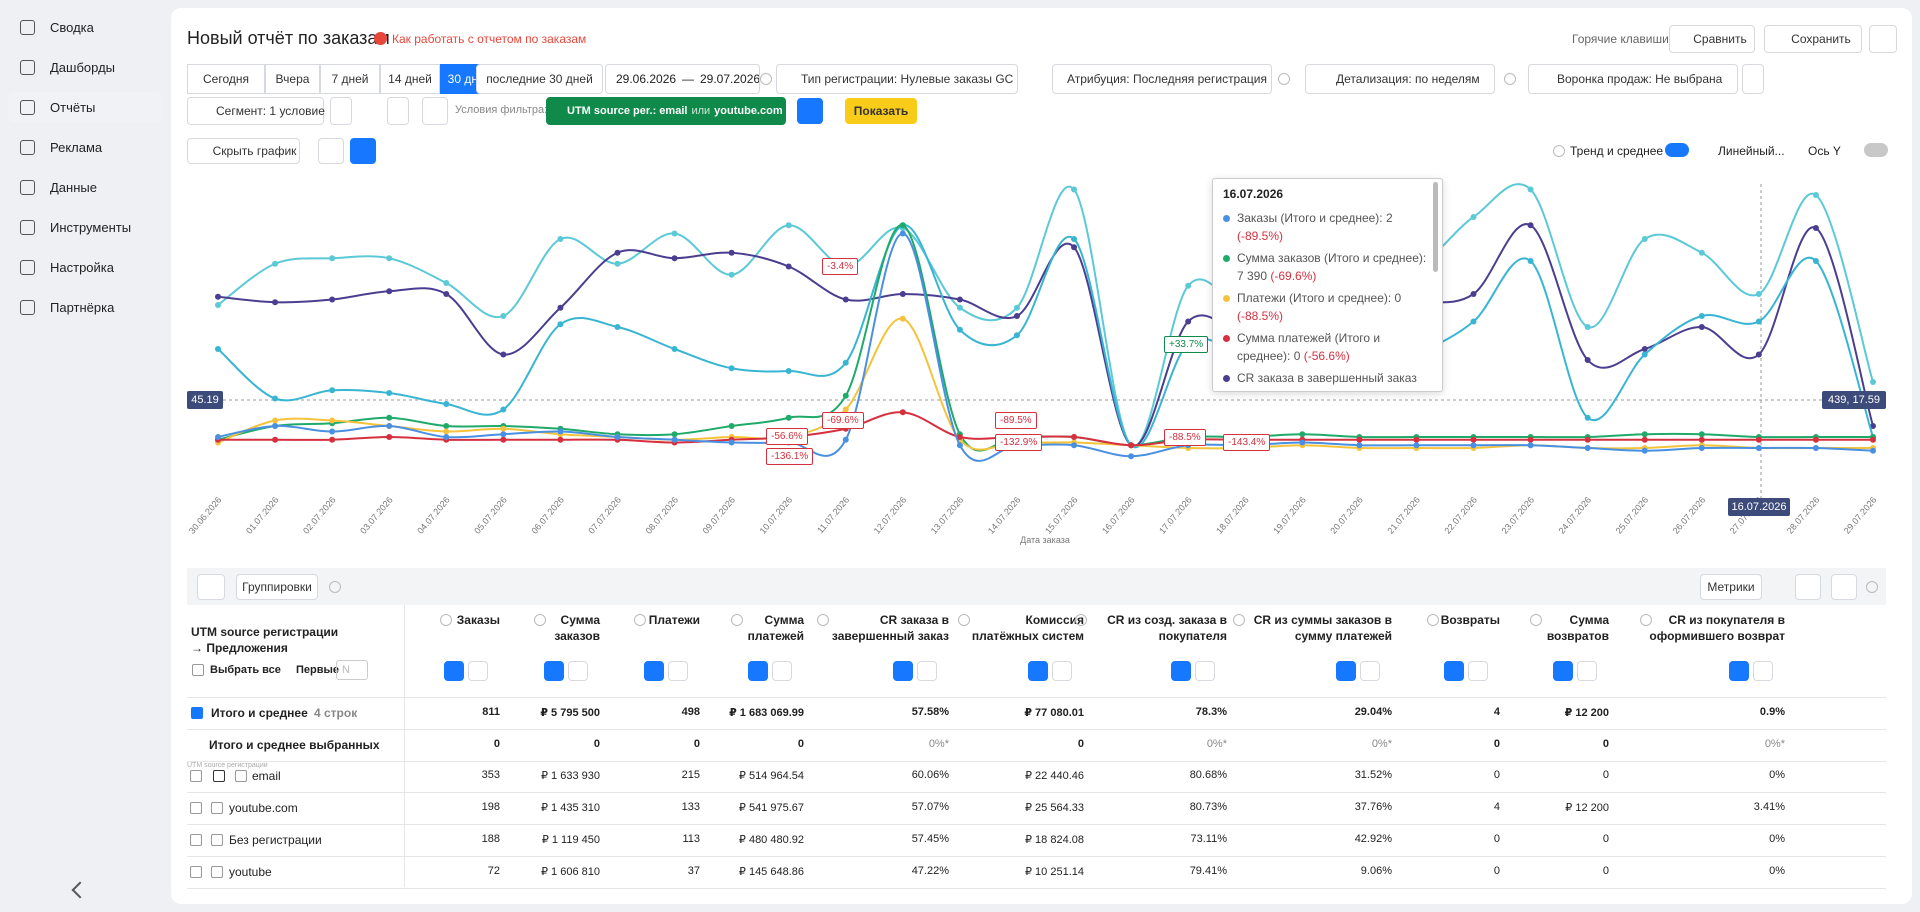 Image resolution: width=1920 pixels, height=912 pixels. What do you see at coordinates (350, 79) in the screenshot?
I see `period-button: 7 дней` at bounding box center [350, 79].